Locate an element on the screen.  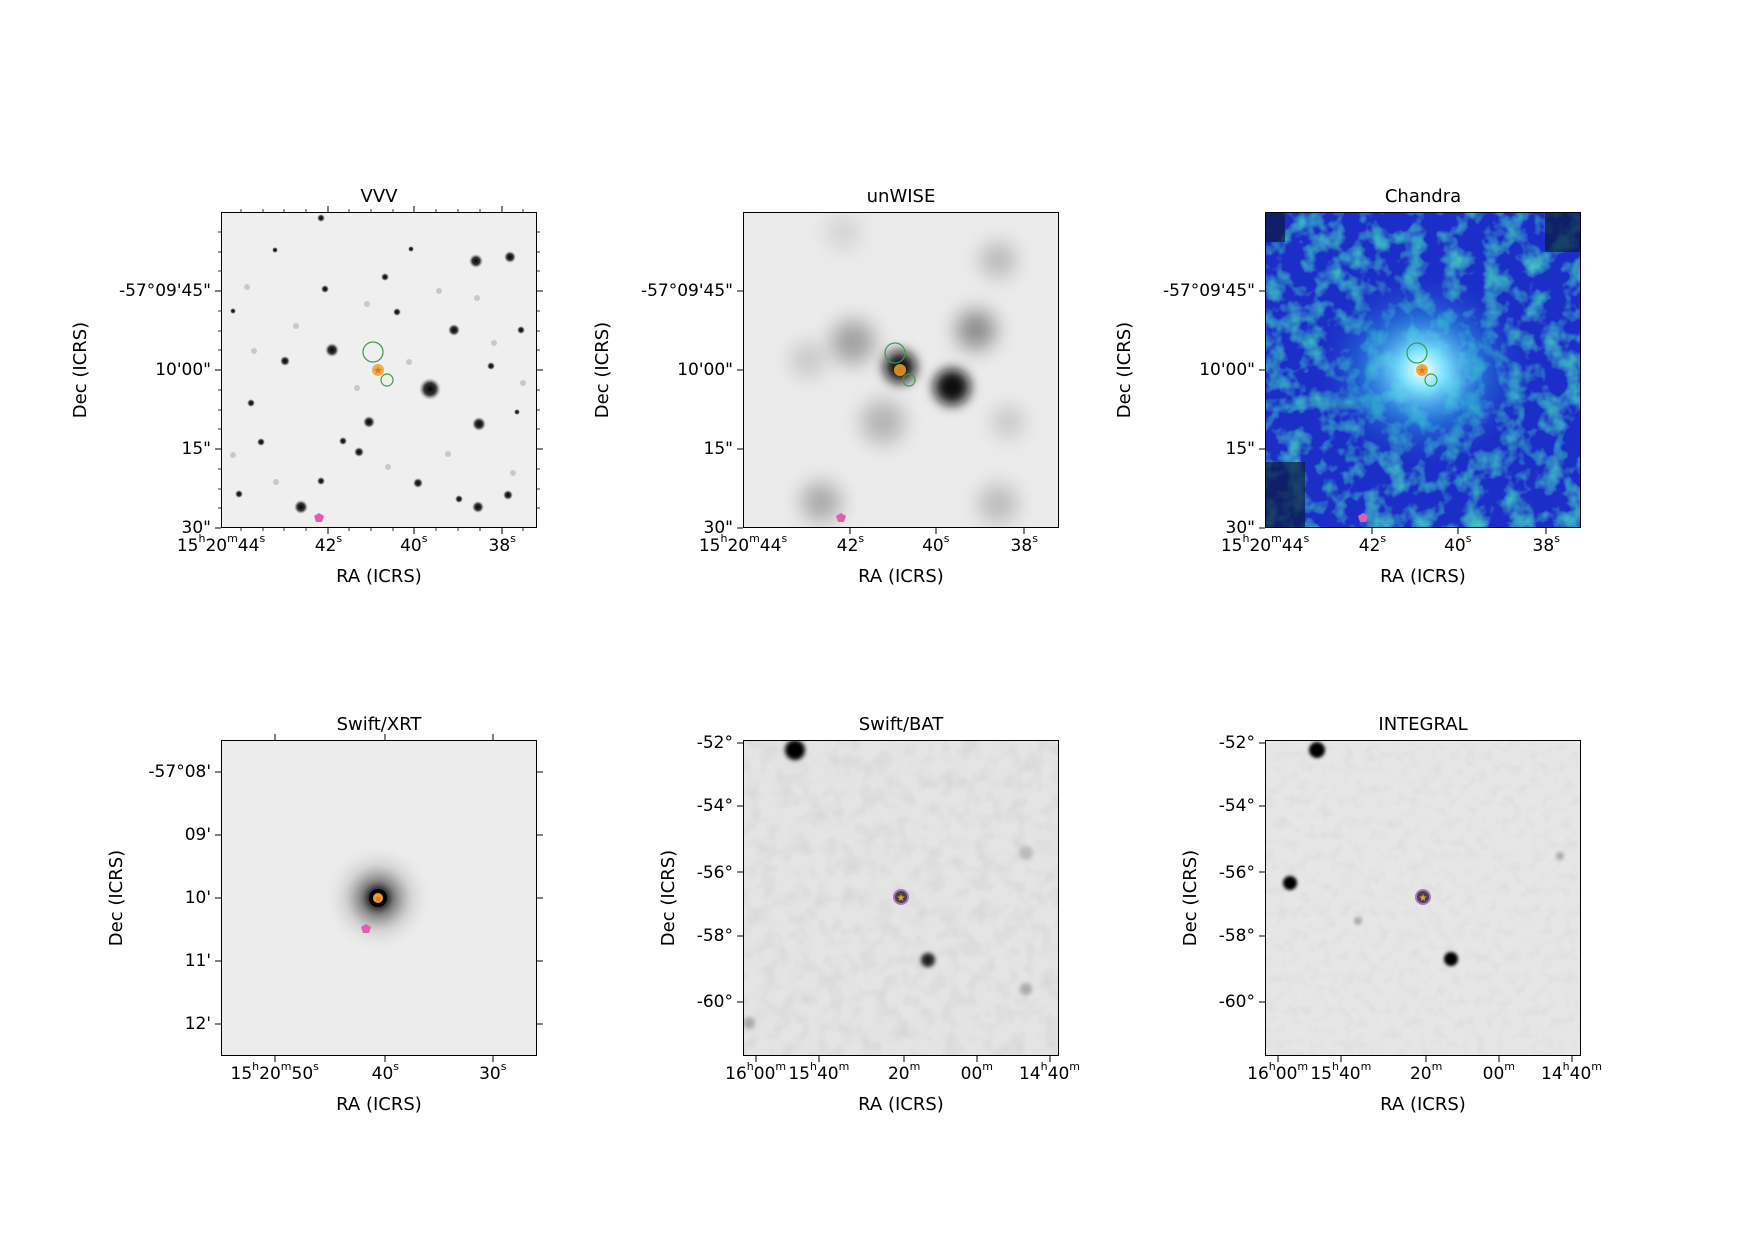
y-tick-label: -57°08' is located at coordinates (179, 771).